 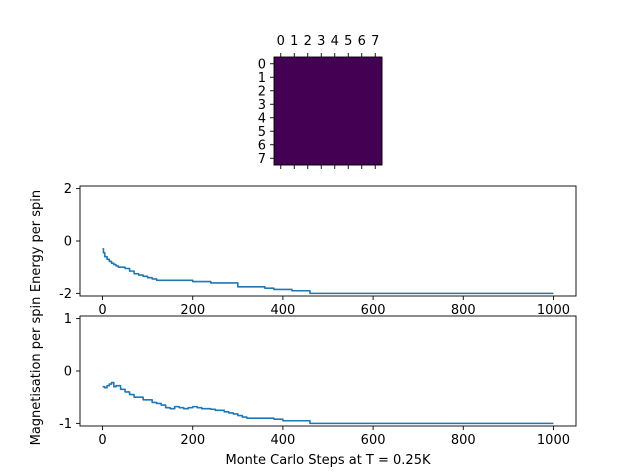 What do you see at coordinates (102, 440) in the screenshot?
I see `magnetisation-x-tick-label: 0` at bounding box center [102, 440].